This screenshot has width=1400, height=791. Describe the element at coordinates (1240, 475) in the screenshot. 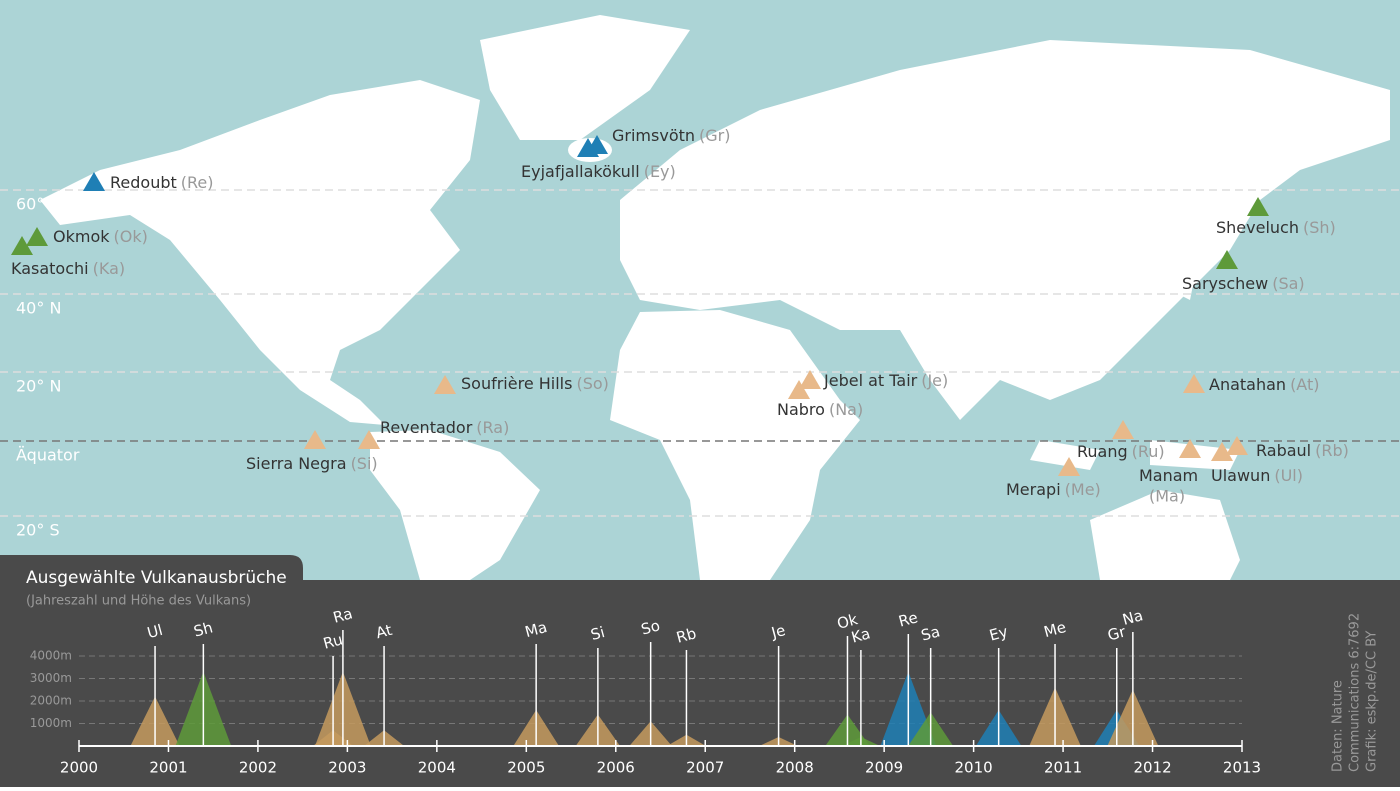

I see `volcano-name: Ulawun` at that location.